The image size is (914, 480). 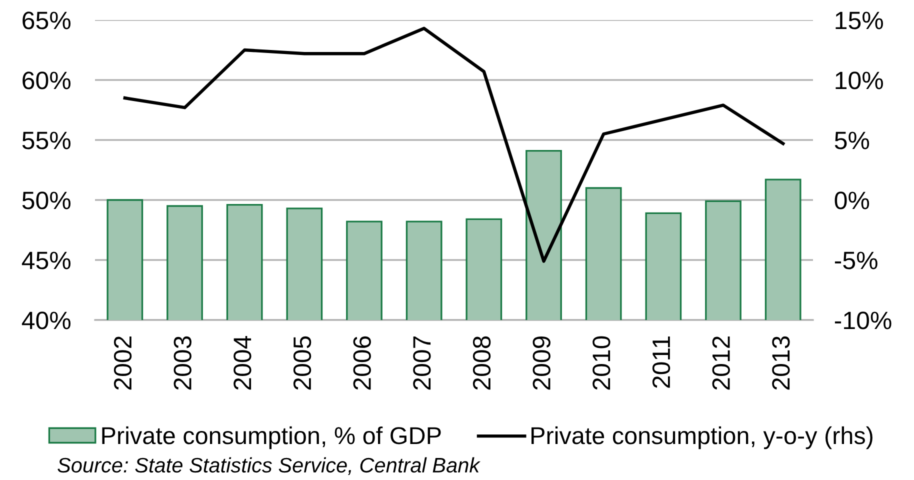 What do you see at coordinates (46, 21) in the screenshot?
I see `y-tick-label: 65%` at bounding box center [46, 21].